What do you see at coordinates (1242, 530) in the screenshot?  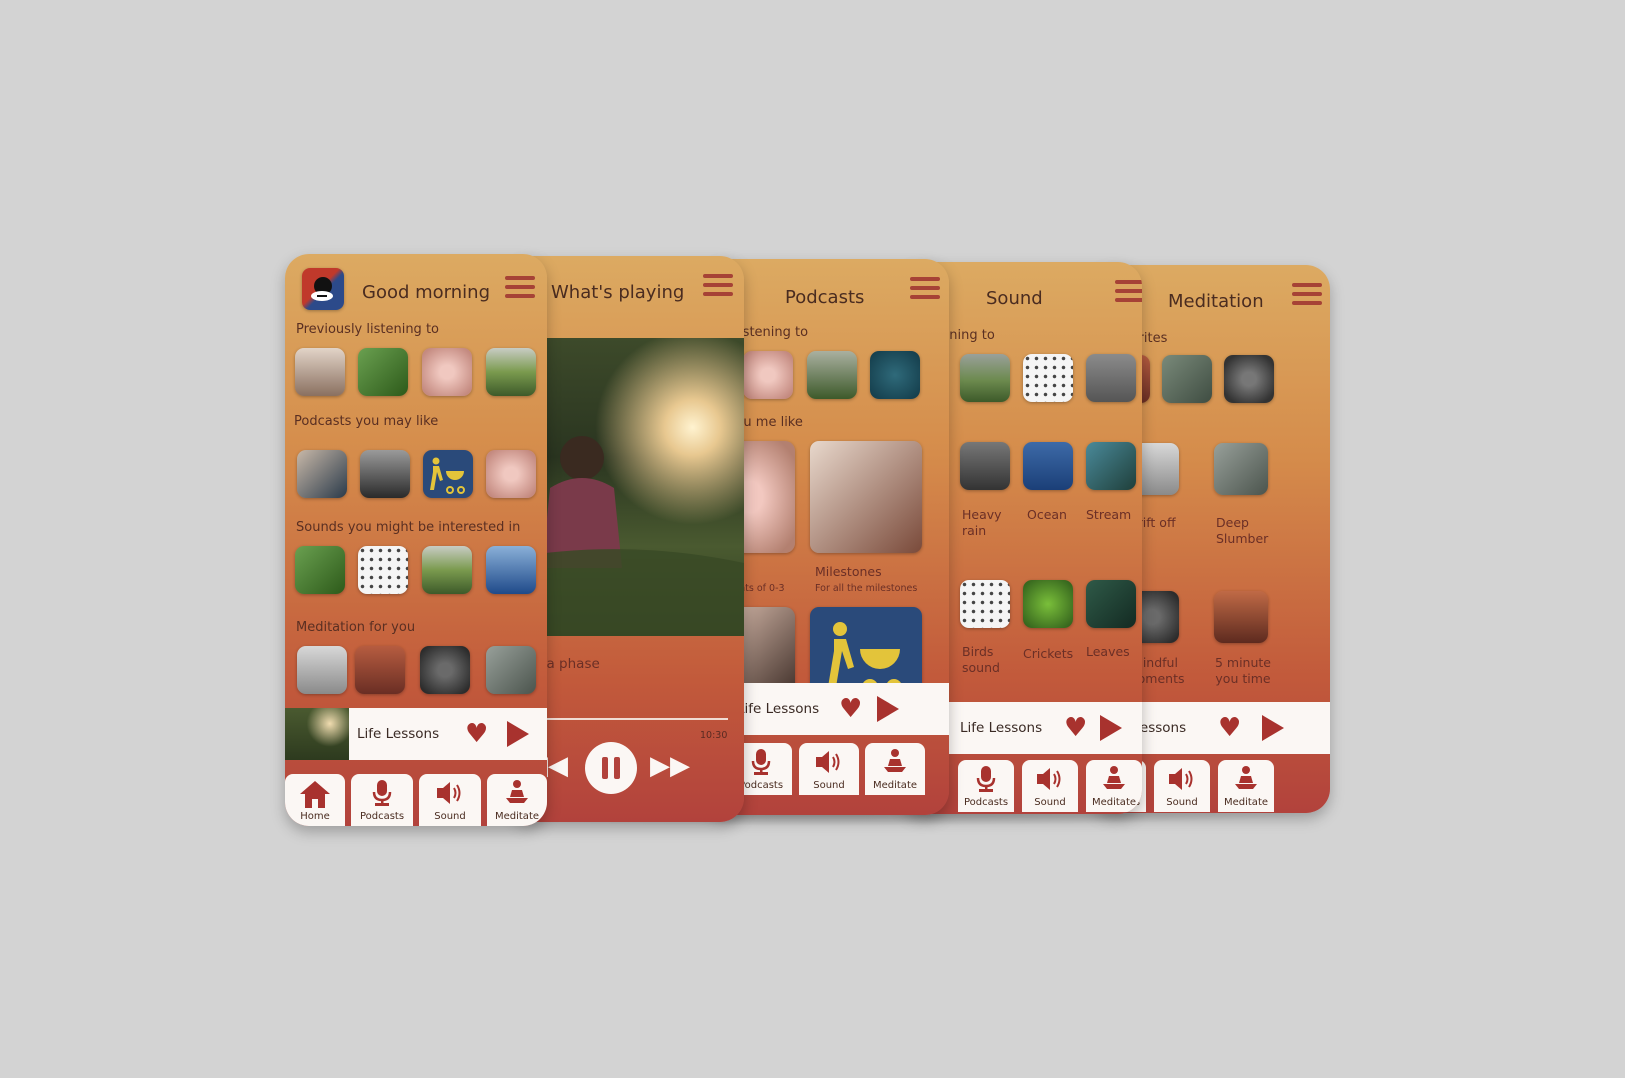 I see `item-label: Deep Slumber` at bounding box center [1242, 530].